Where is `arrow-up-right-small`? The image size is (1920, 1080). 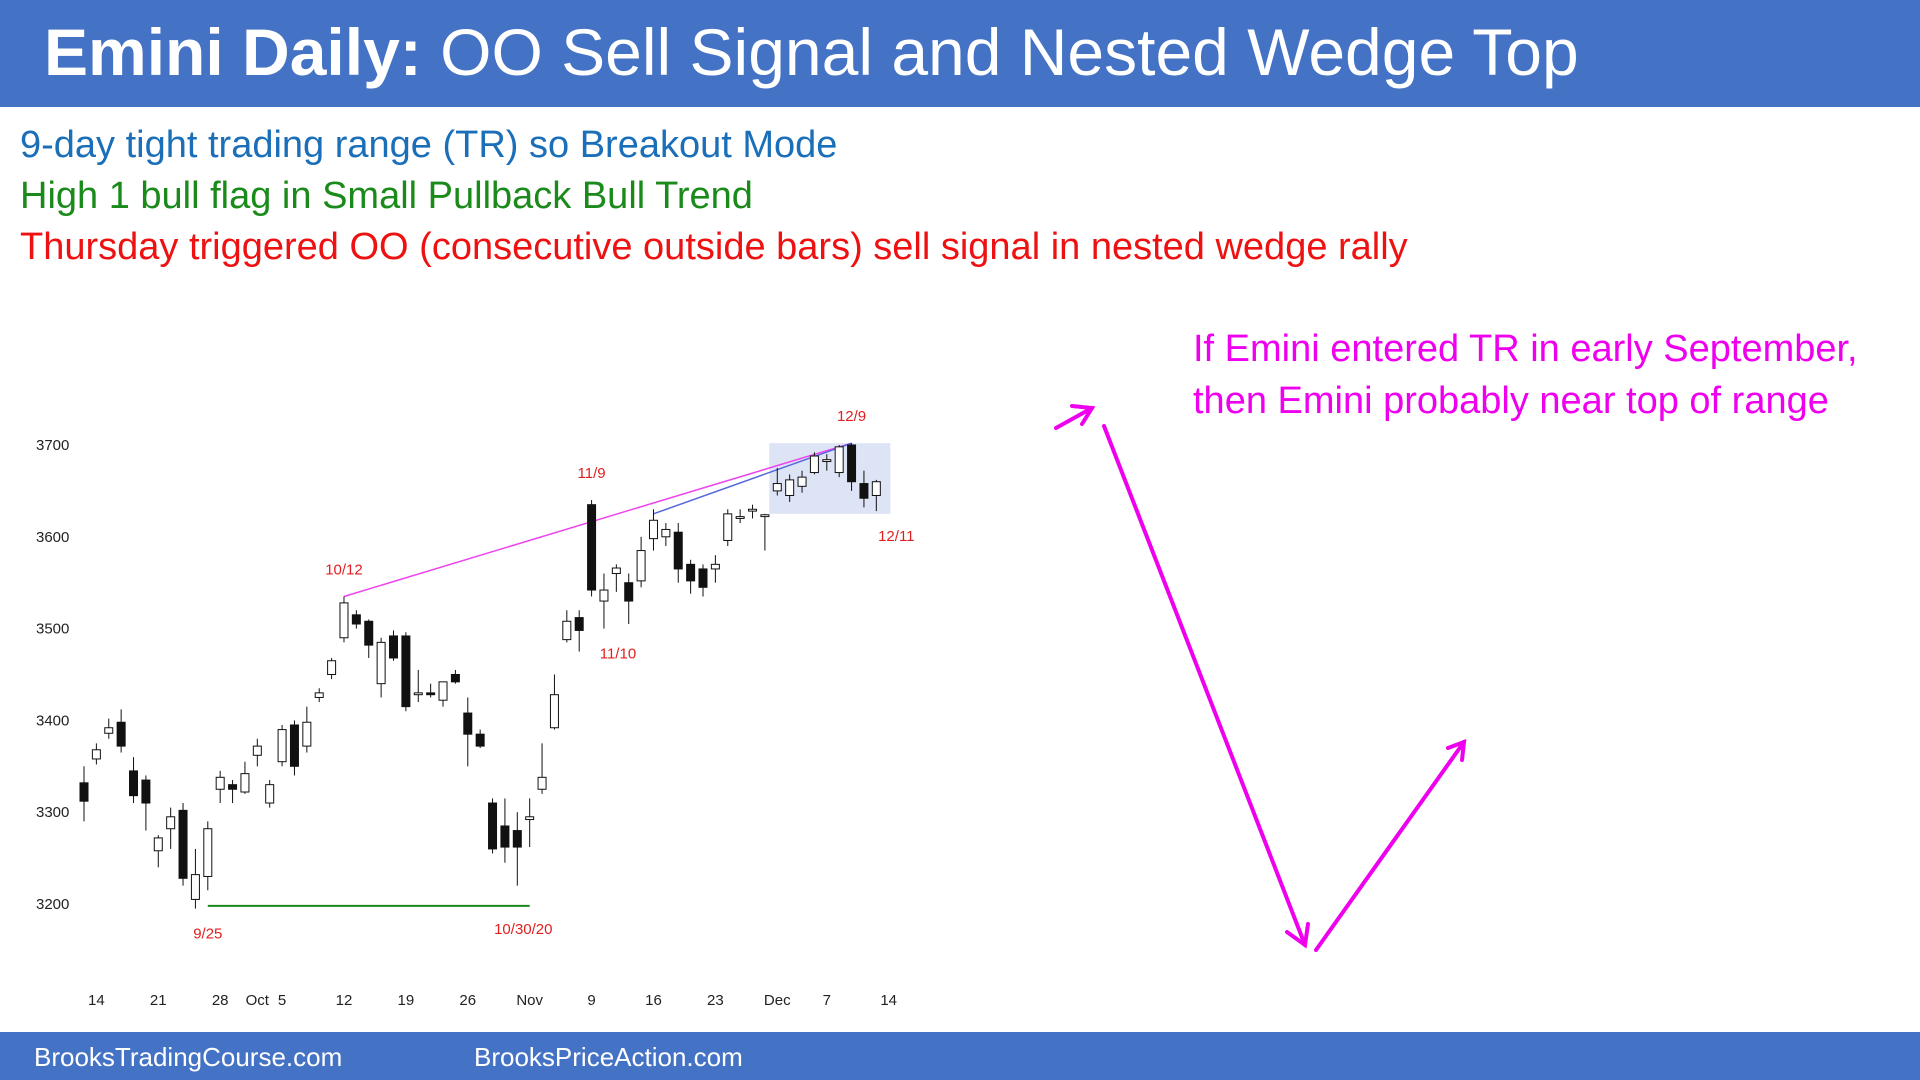 arrow-up-right-small is located at coordinates (1074, 418).